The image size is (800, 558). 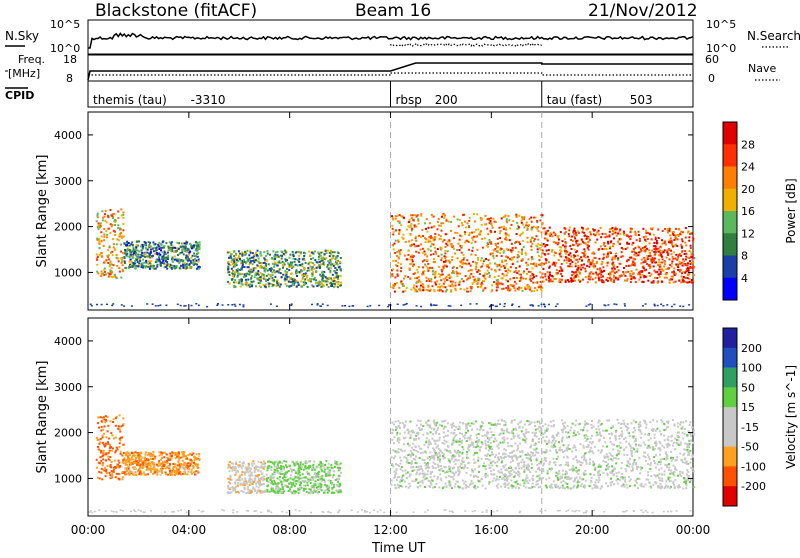 I want to click on y-tick-label: 3000, so click(x=68, y=181).